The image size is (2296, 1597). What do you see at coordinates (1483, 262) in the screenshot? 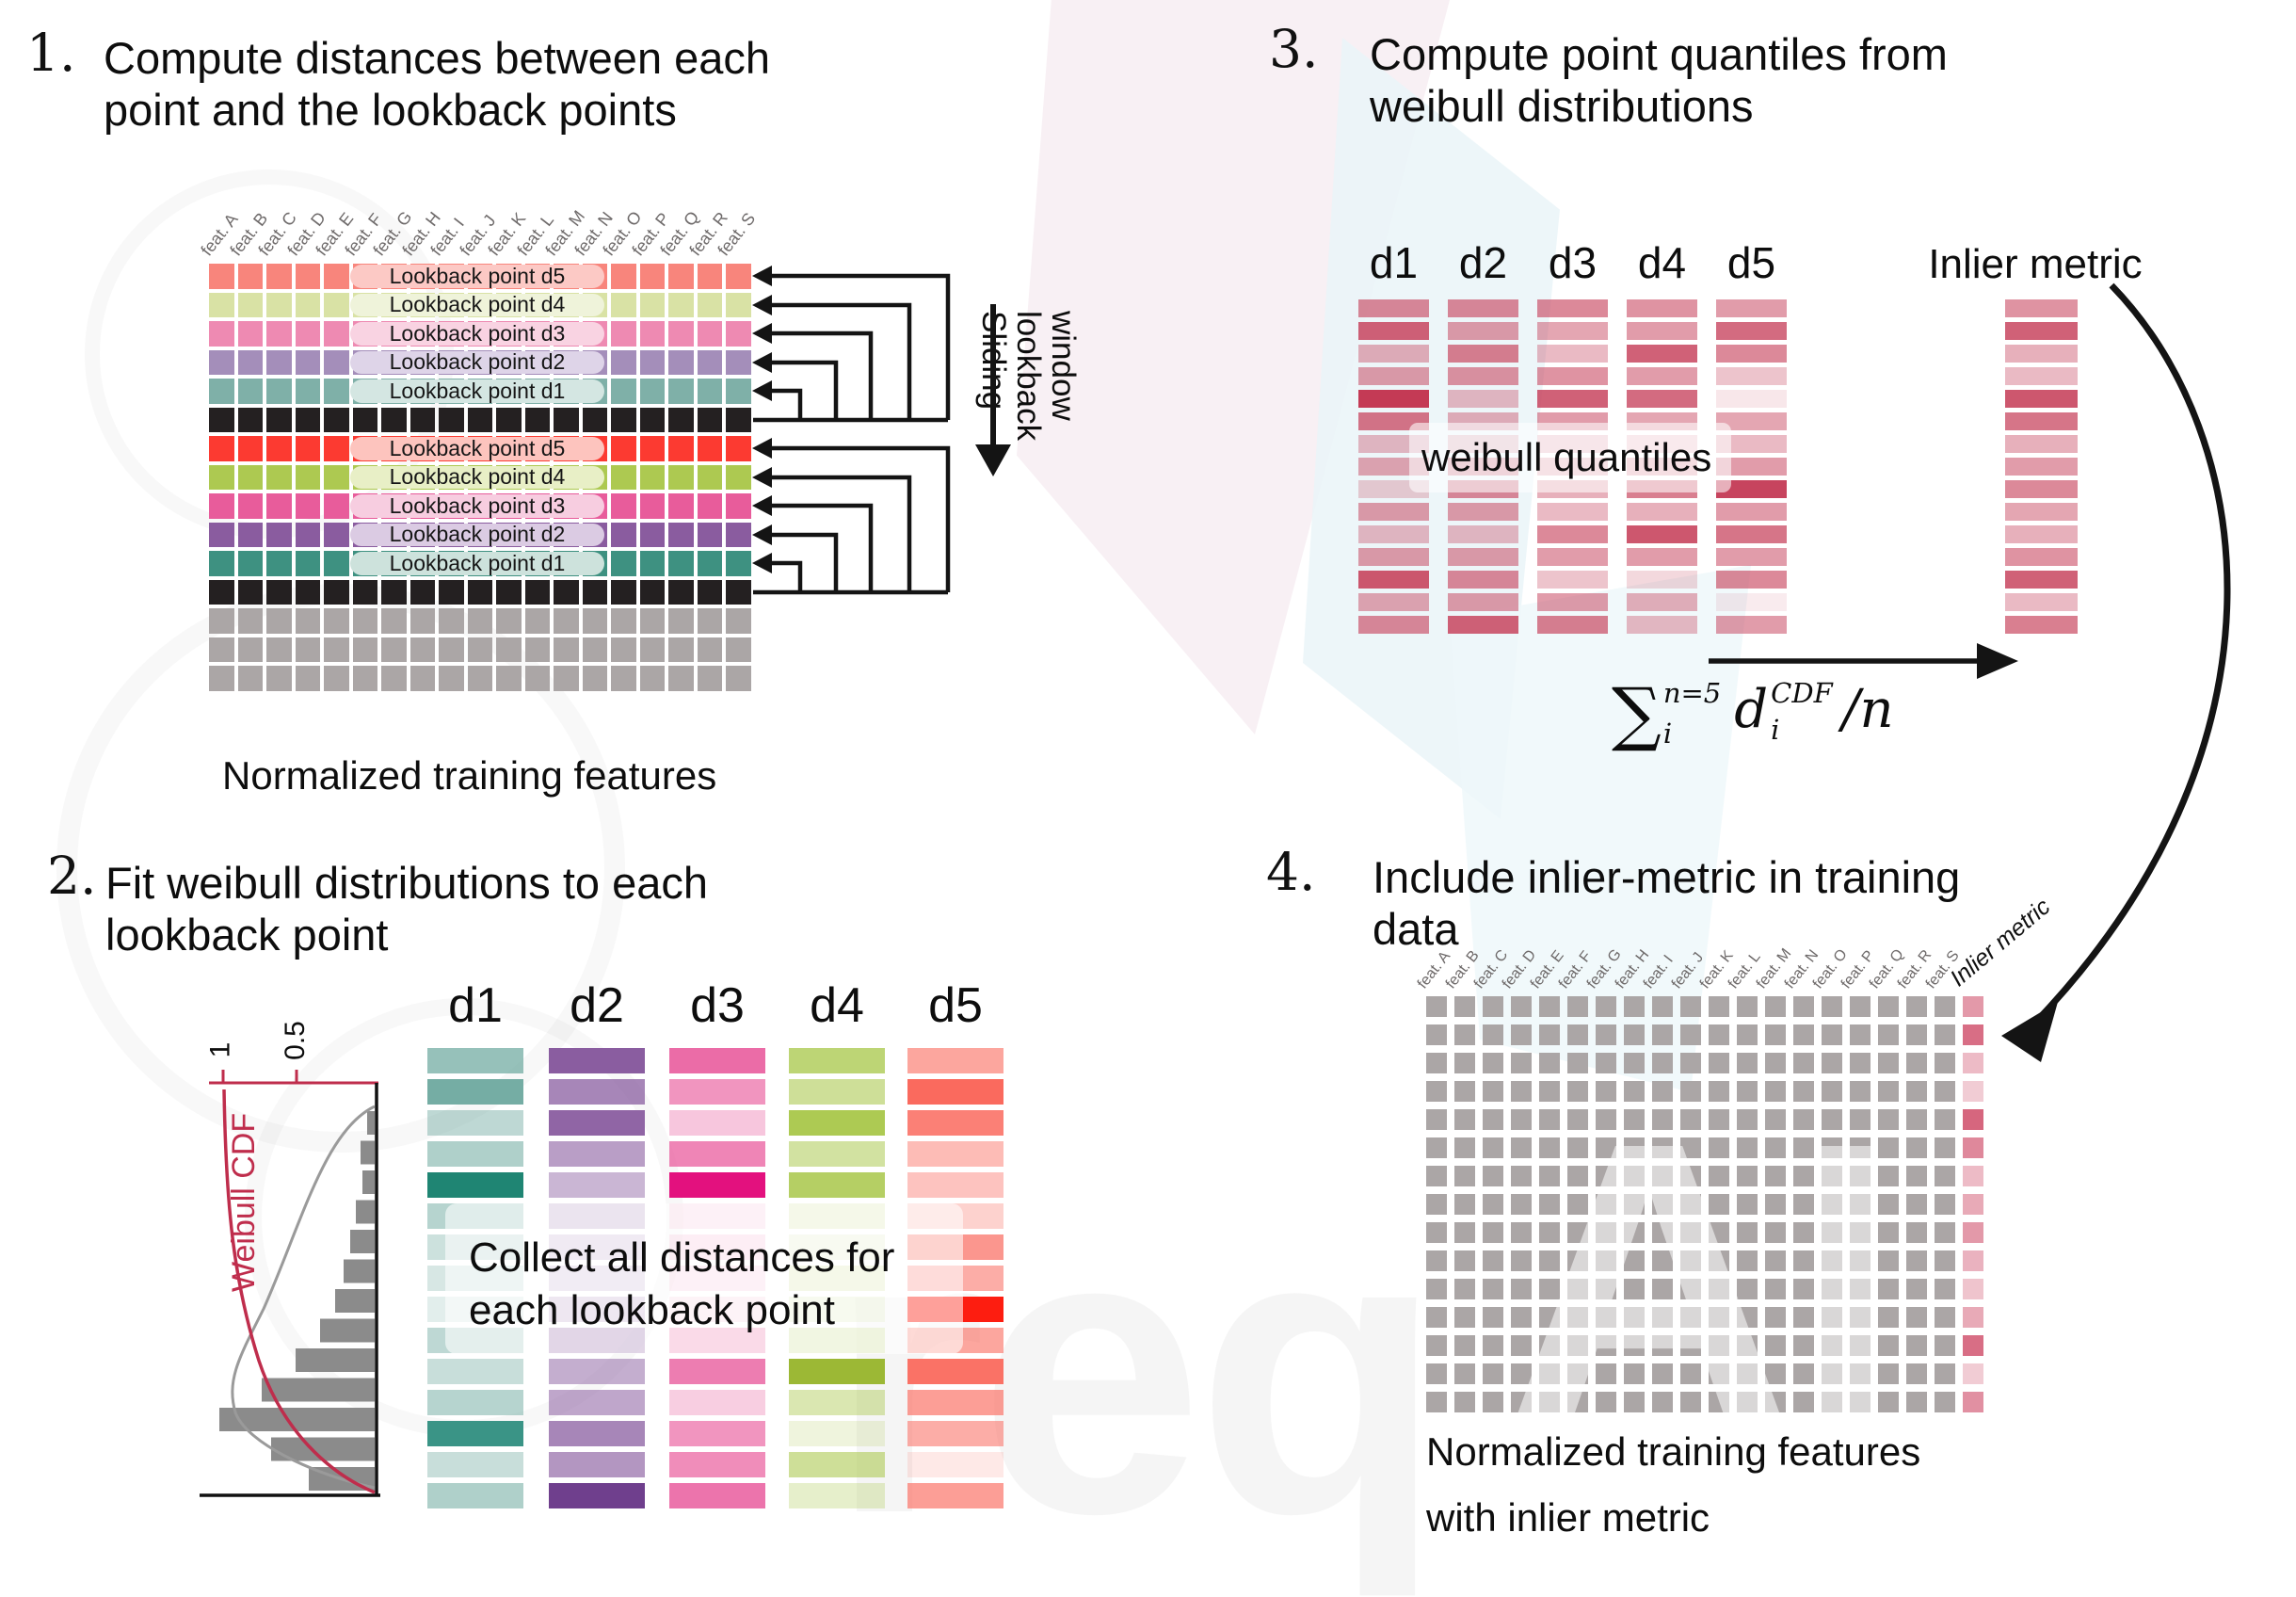
I see `quantile-header-d2: d2` at bounding box center [1483, 262].